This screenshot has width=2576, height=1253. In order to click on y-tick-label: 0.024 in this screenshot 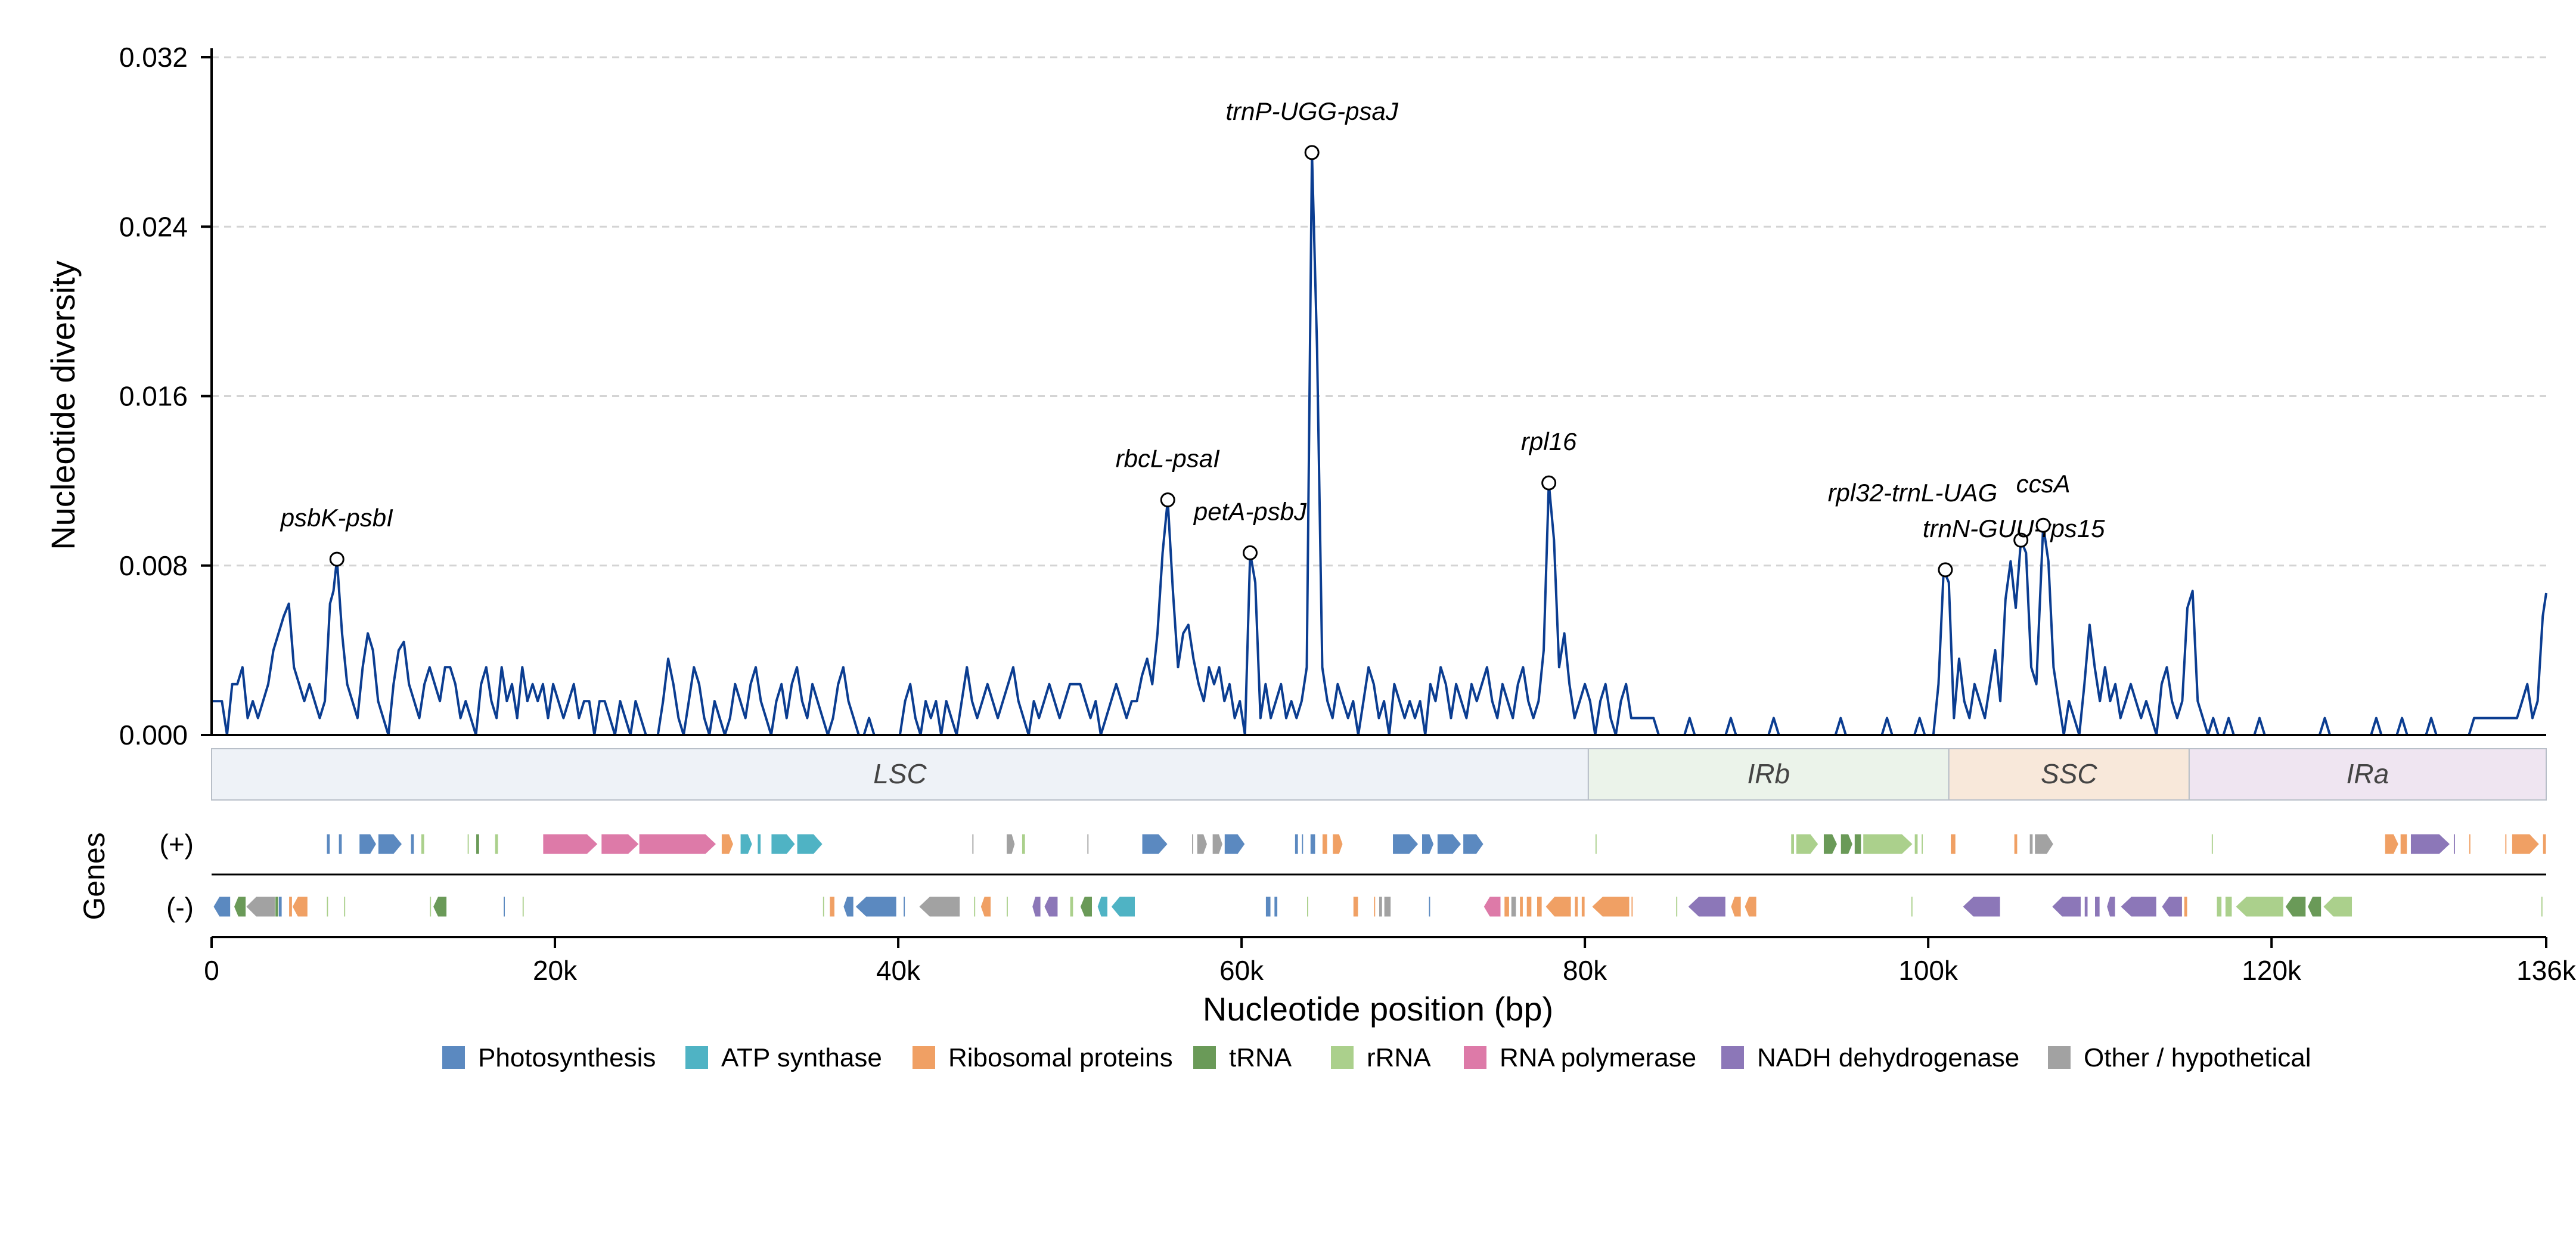, I will do `click(153, 226)`.